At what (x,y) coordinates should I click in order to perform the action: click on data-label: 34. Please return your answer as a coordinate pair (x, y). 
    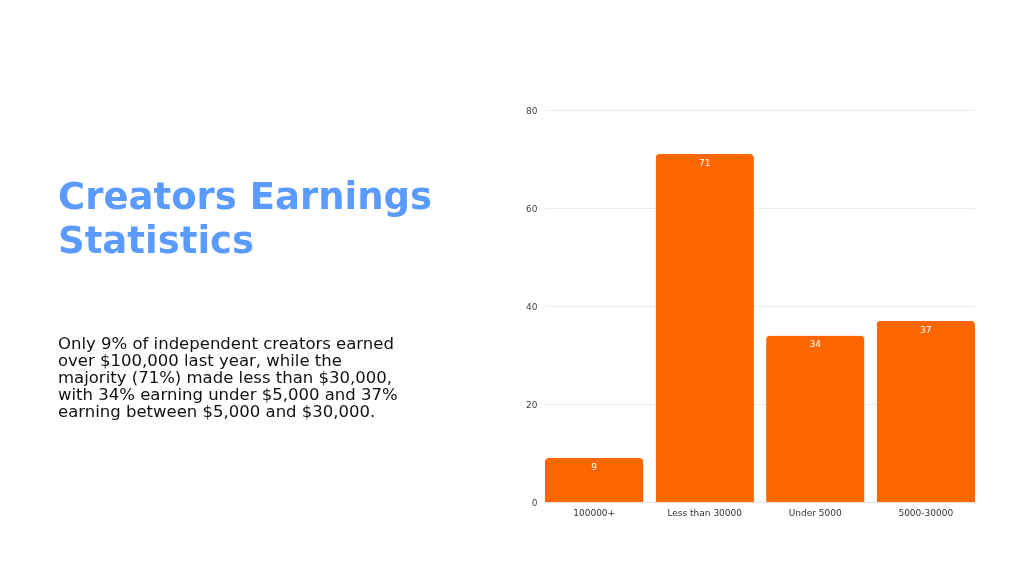
    Looking at the image, I should click on (815, 344).